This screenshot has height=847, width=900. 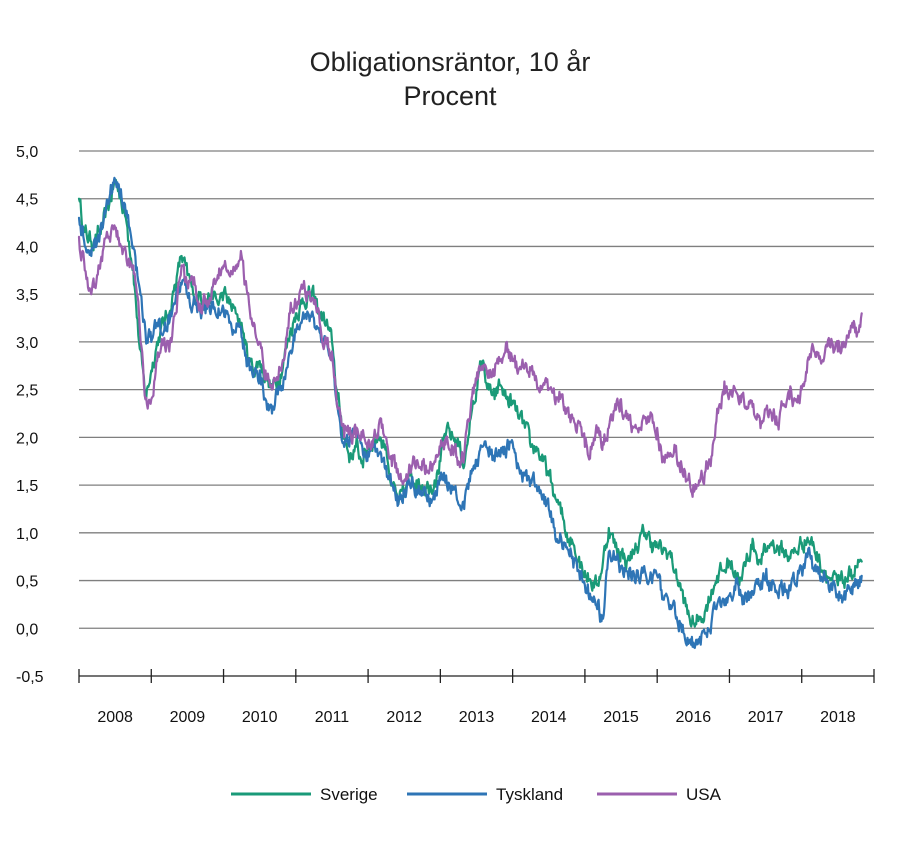 What do you see at coordinates (529, 794) in the screenshot?
I see `legend-label-tyskland: Tyskland` at bounding box center [529, 794].